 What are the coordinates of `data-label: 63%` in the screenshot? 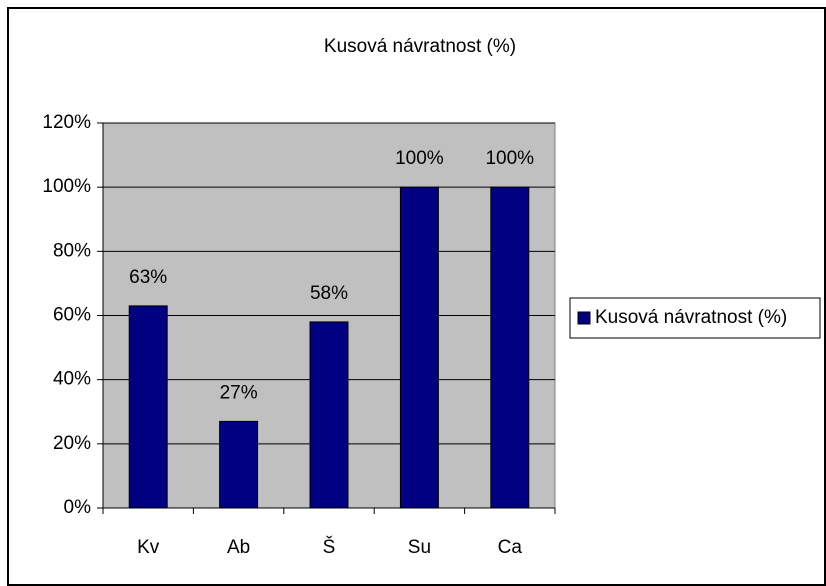 It's located at (148, 277).